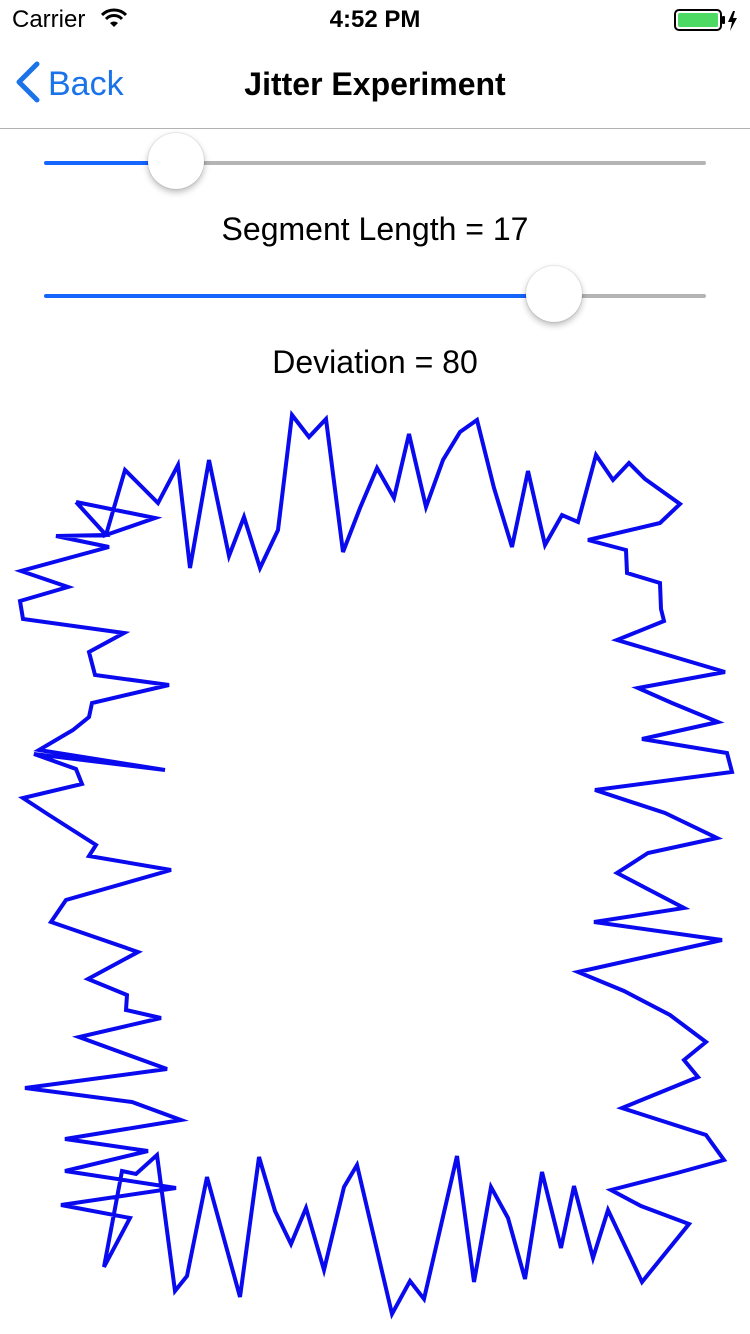  I want to click on page-title: Jitter Experiment, so click(375, 84).